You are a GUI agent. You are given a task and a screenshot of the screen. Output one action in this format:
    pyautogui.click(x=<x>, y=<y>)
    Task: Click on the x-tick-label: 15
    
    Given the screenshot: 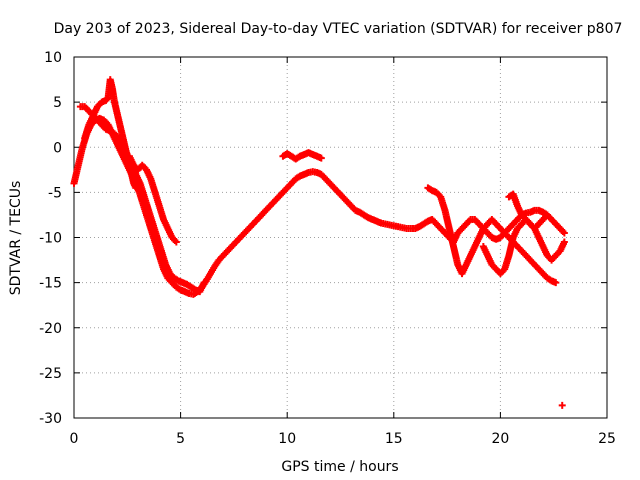 What is the action you would take?
    pyautogui.click(x=394, y=439)
    